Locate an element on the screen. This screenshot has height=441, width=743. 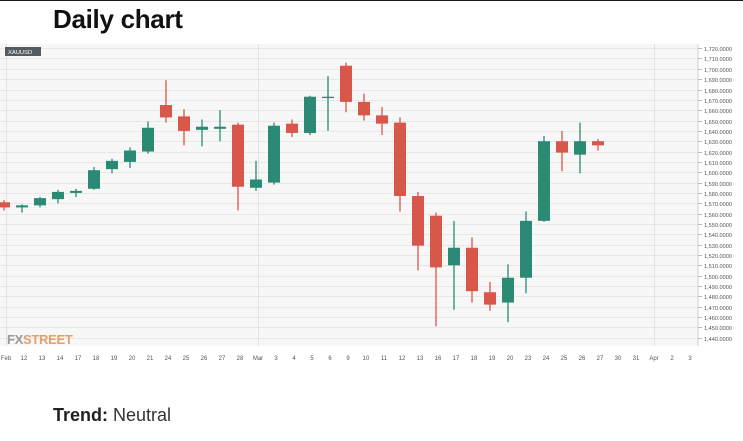
watermark-logo: FXSTREET is located at coordinates (40, 339).